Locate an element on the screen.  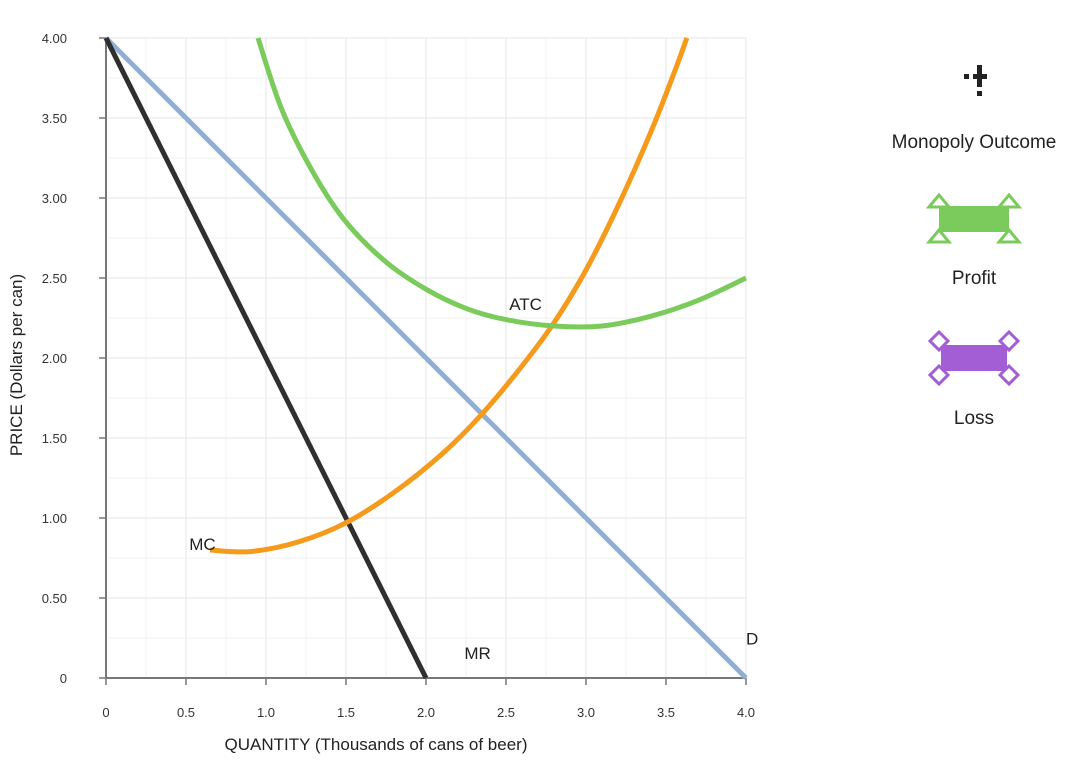
legend-item-profit: Profit is located at coordinates (974, 241).